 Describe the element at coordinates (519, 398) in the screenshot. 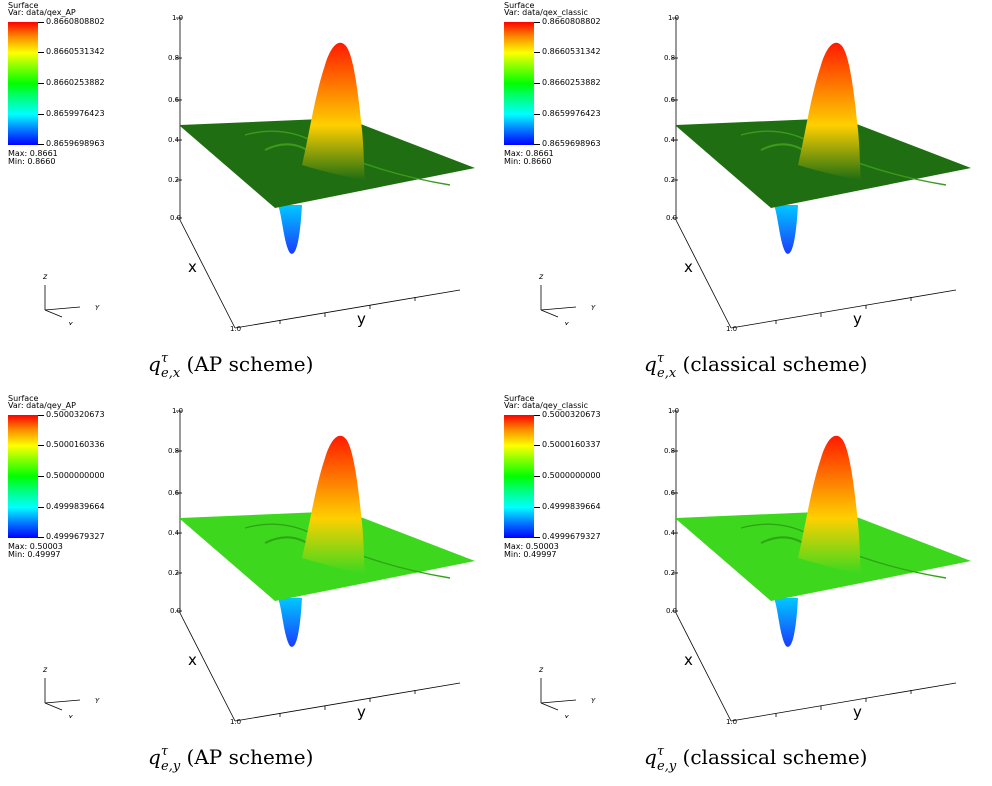

I see `legend-title: Surface` at that location.